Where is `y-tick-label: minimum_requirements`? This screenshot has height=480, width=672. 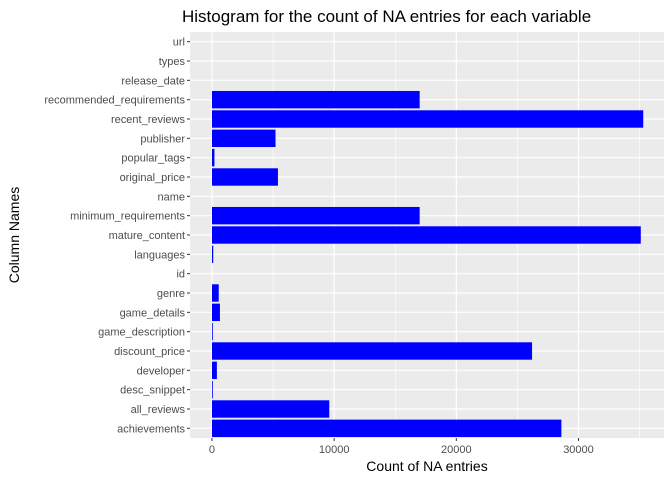 y-tick-label: minimum_requirements is located at coordinates (127, 217).